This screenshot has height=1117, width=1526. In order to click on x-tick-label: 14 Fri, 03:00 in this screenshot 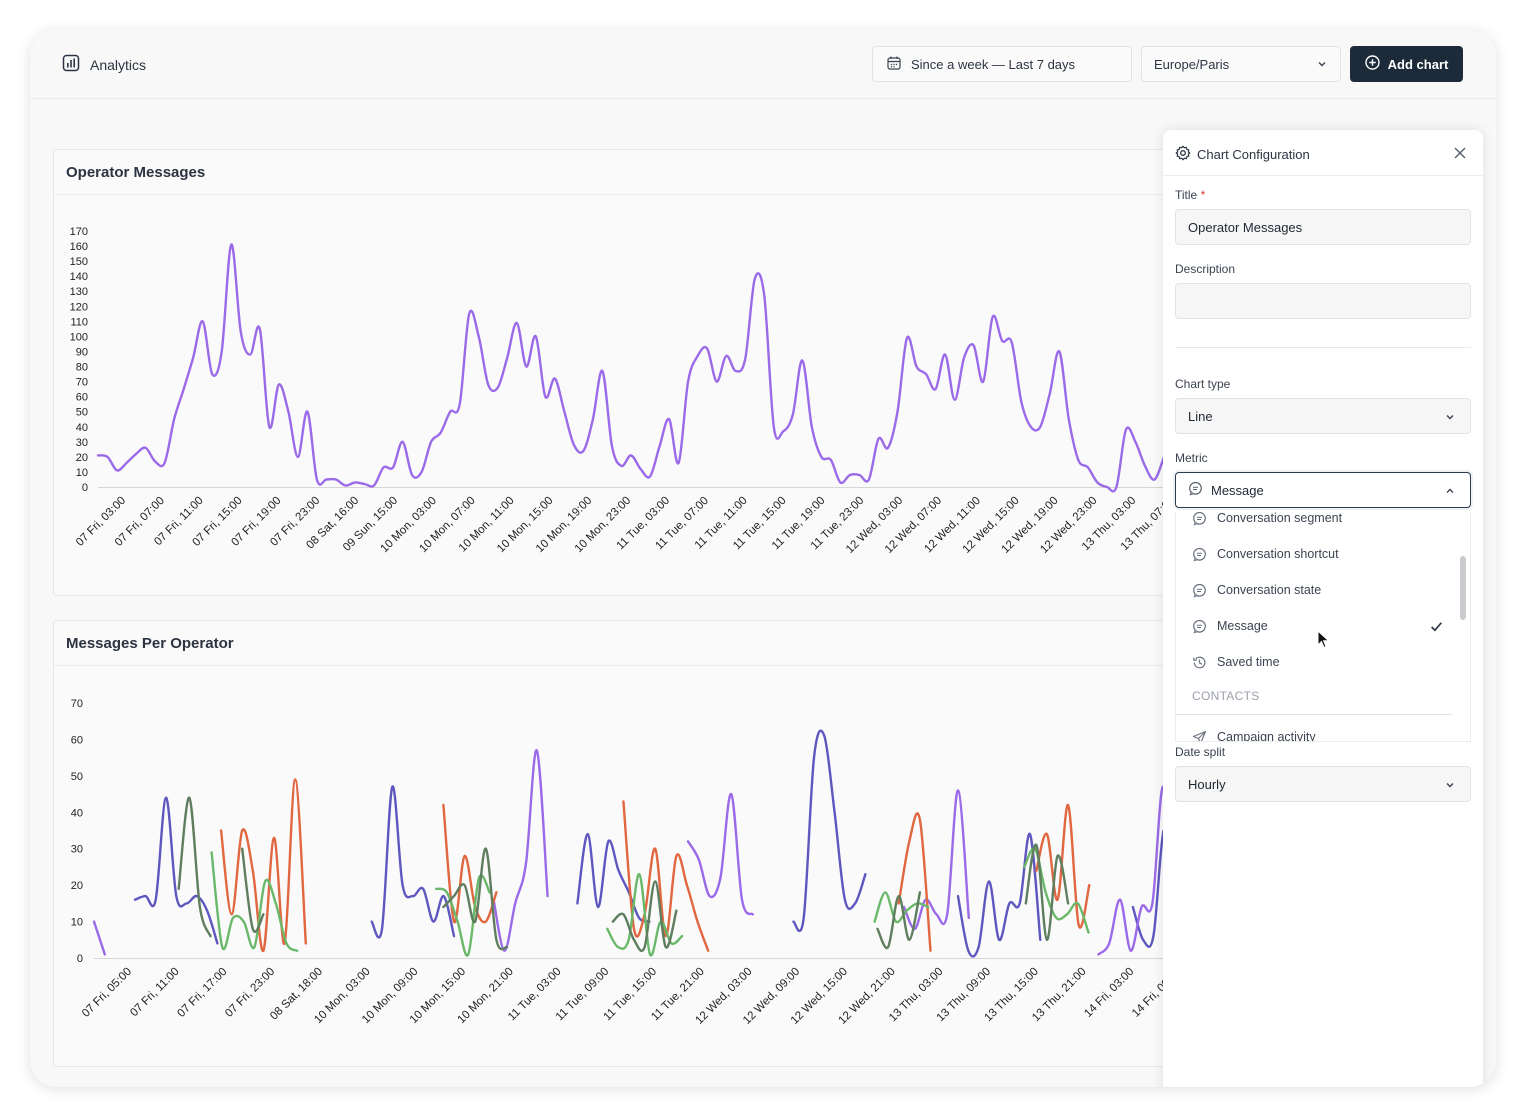, I will do `click(1109, 993)`.